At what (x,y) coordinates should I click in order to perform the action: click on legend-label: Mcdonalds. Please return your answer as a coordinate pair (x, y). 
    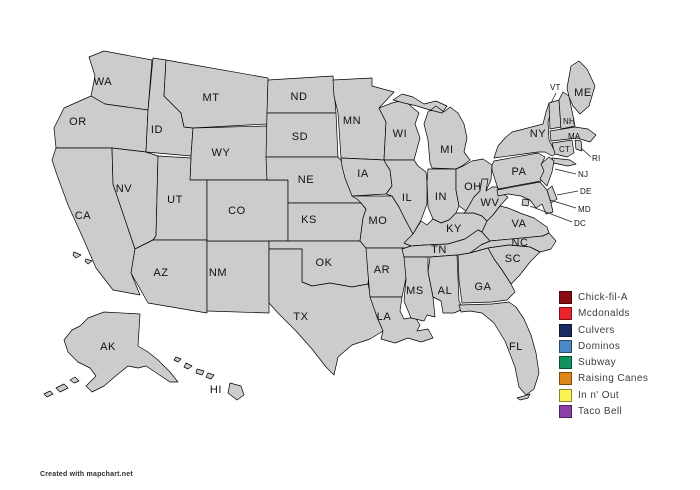
    Looking at the image, I should click on (604, 314).